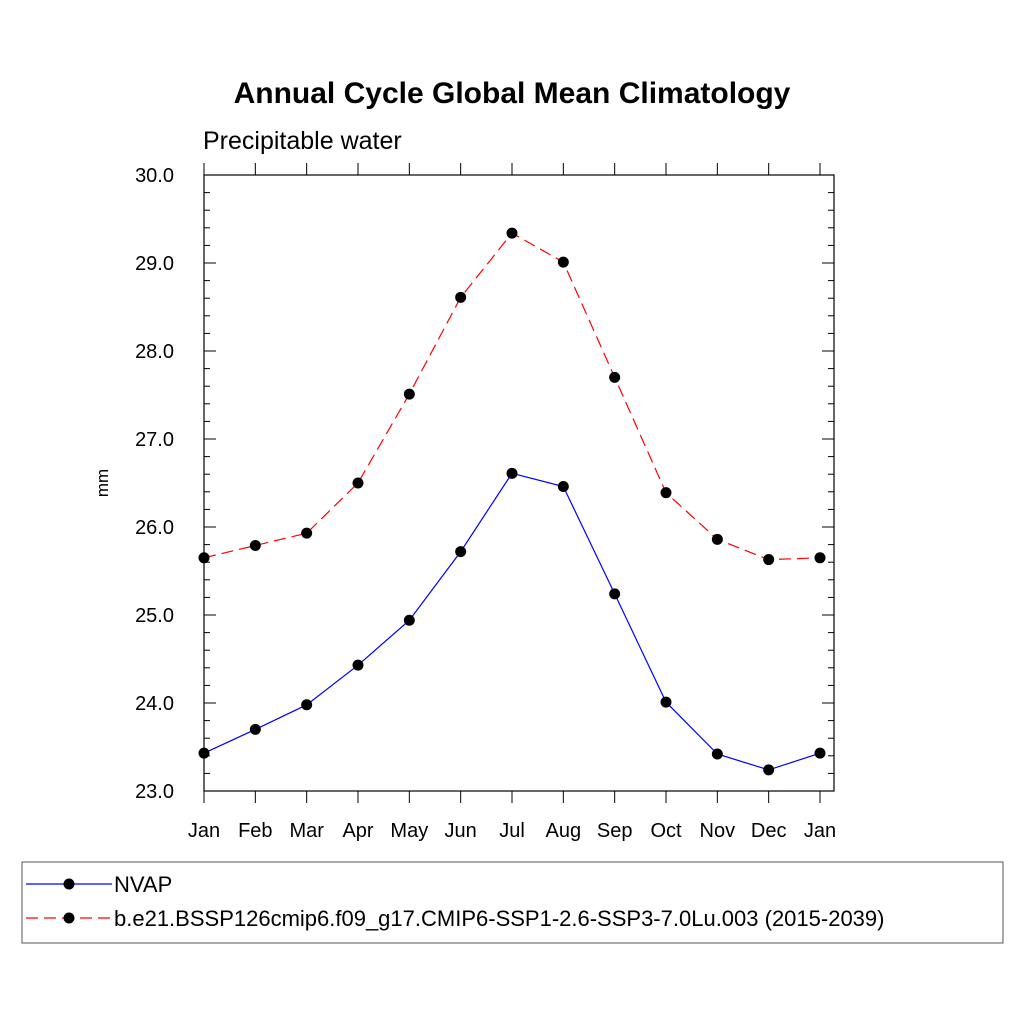 The image size is (1024, 1024). What do you see at coordinates (769, 831) in the screenshot?
I see `x-tick-label: Dec` at bounding box center [769, 831].